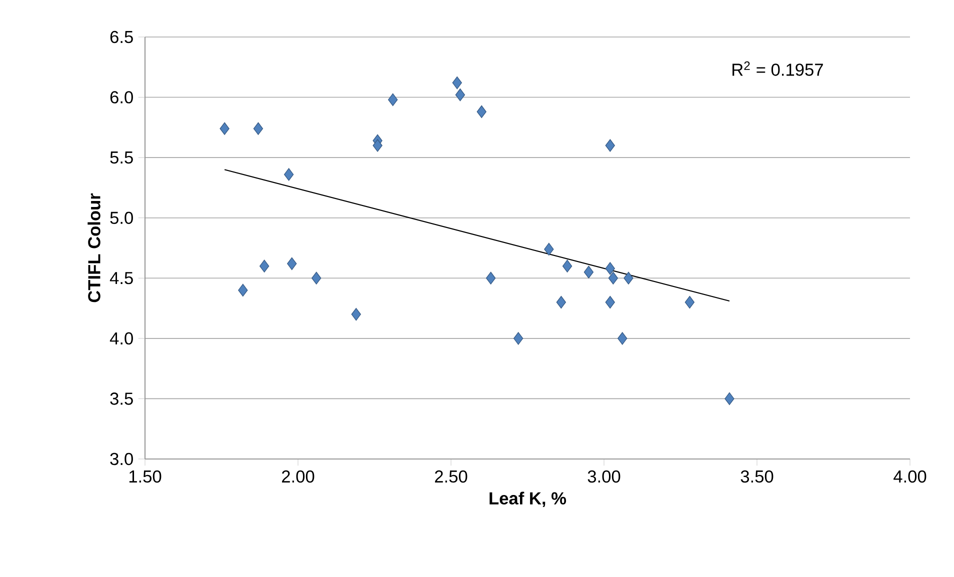 The image size is (954, 577). What do you see at coordinates (121, 97) in the screenshot?
I see `y-tick-label: 6.0` at bounding box center [121, 97].